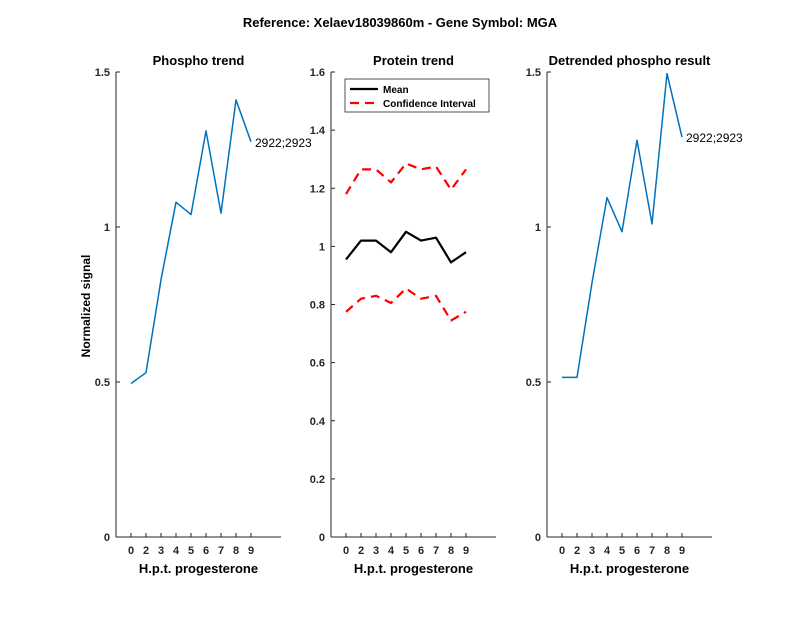  I want to click on legend-entry-label: Confidence Interval, so click(429, 104).